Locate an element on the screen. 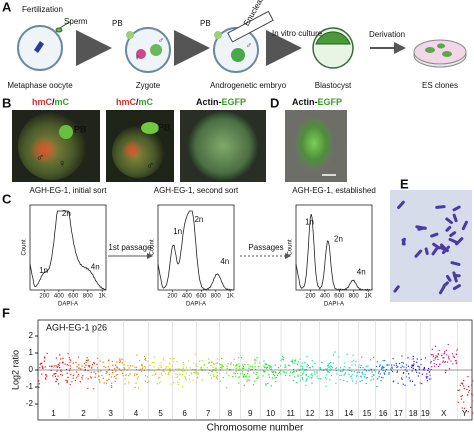 The height and width of the screenshot is (434, 474). y-axis-label: Count is located at coordinates (25, 247).